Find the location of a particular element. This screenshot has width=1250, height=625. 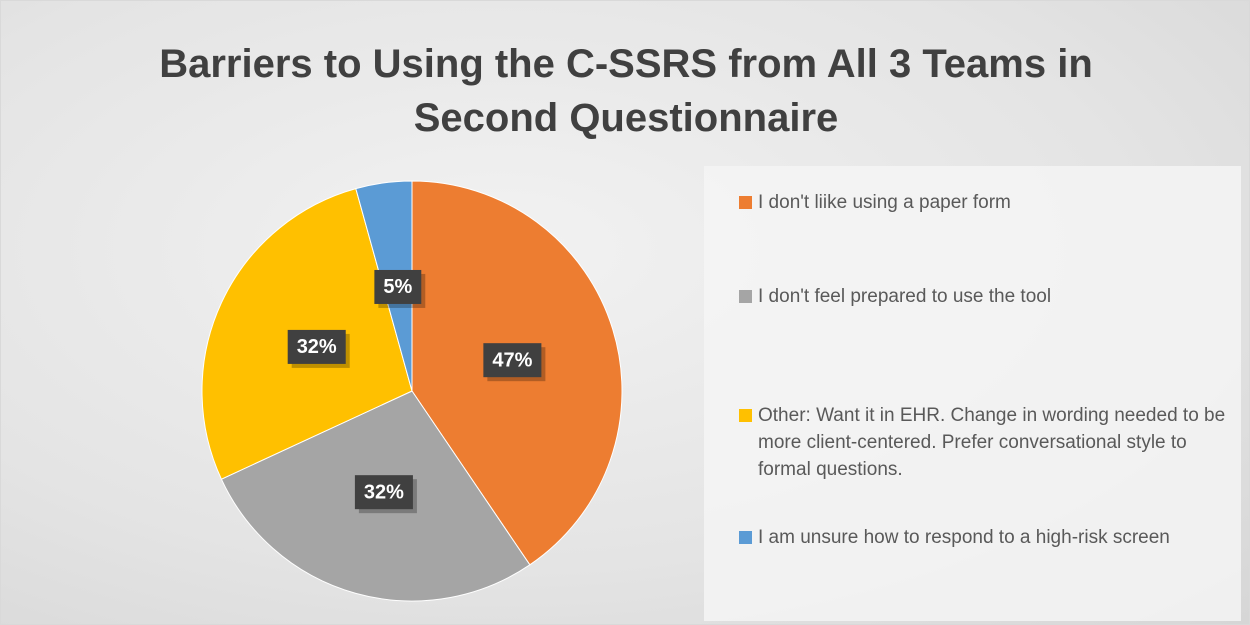

legend-item: I don't feel prepared to use the tool is located at coordinates (988, 296).